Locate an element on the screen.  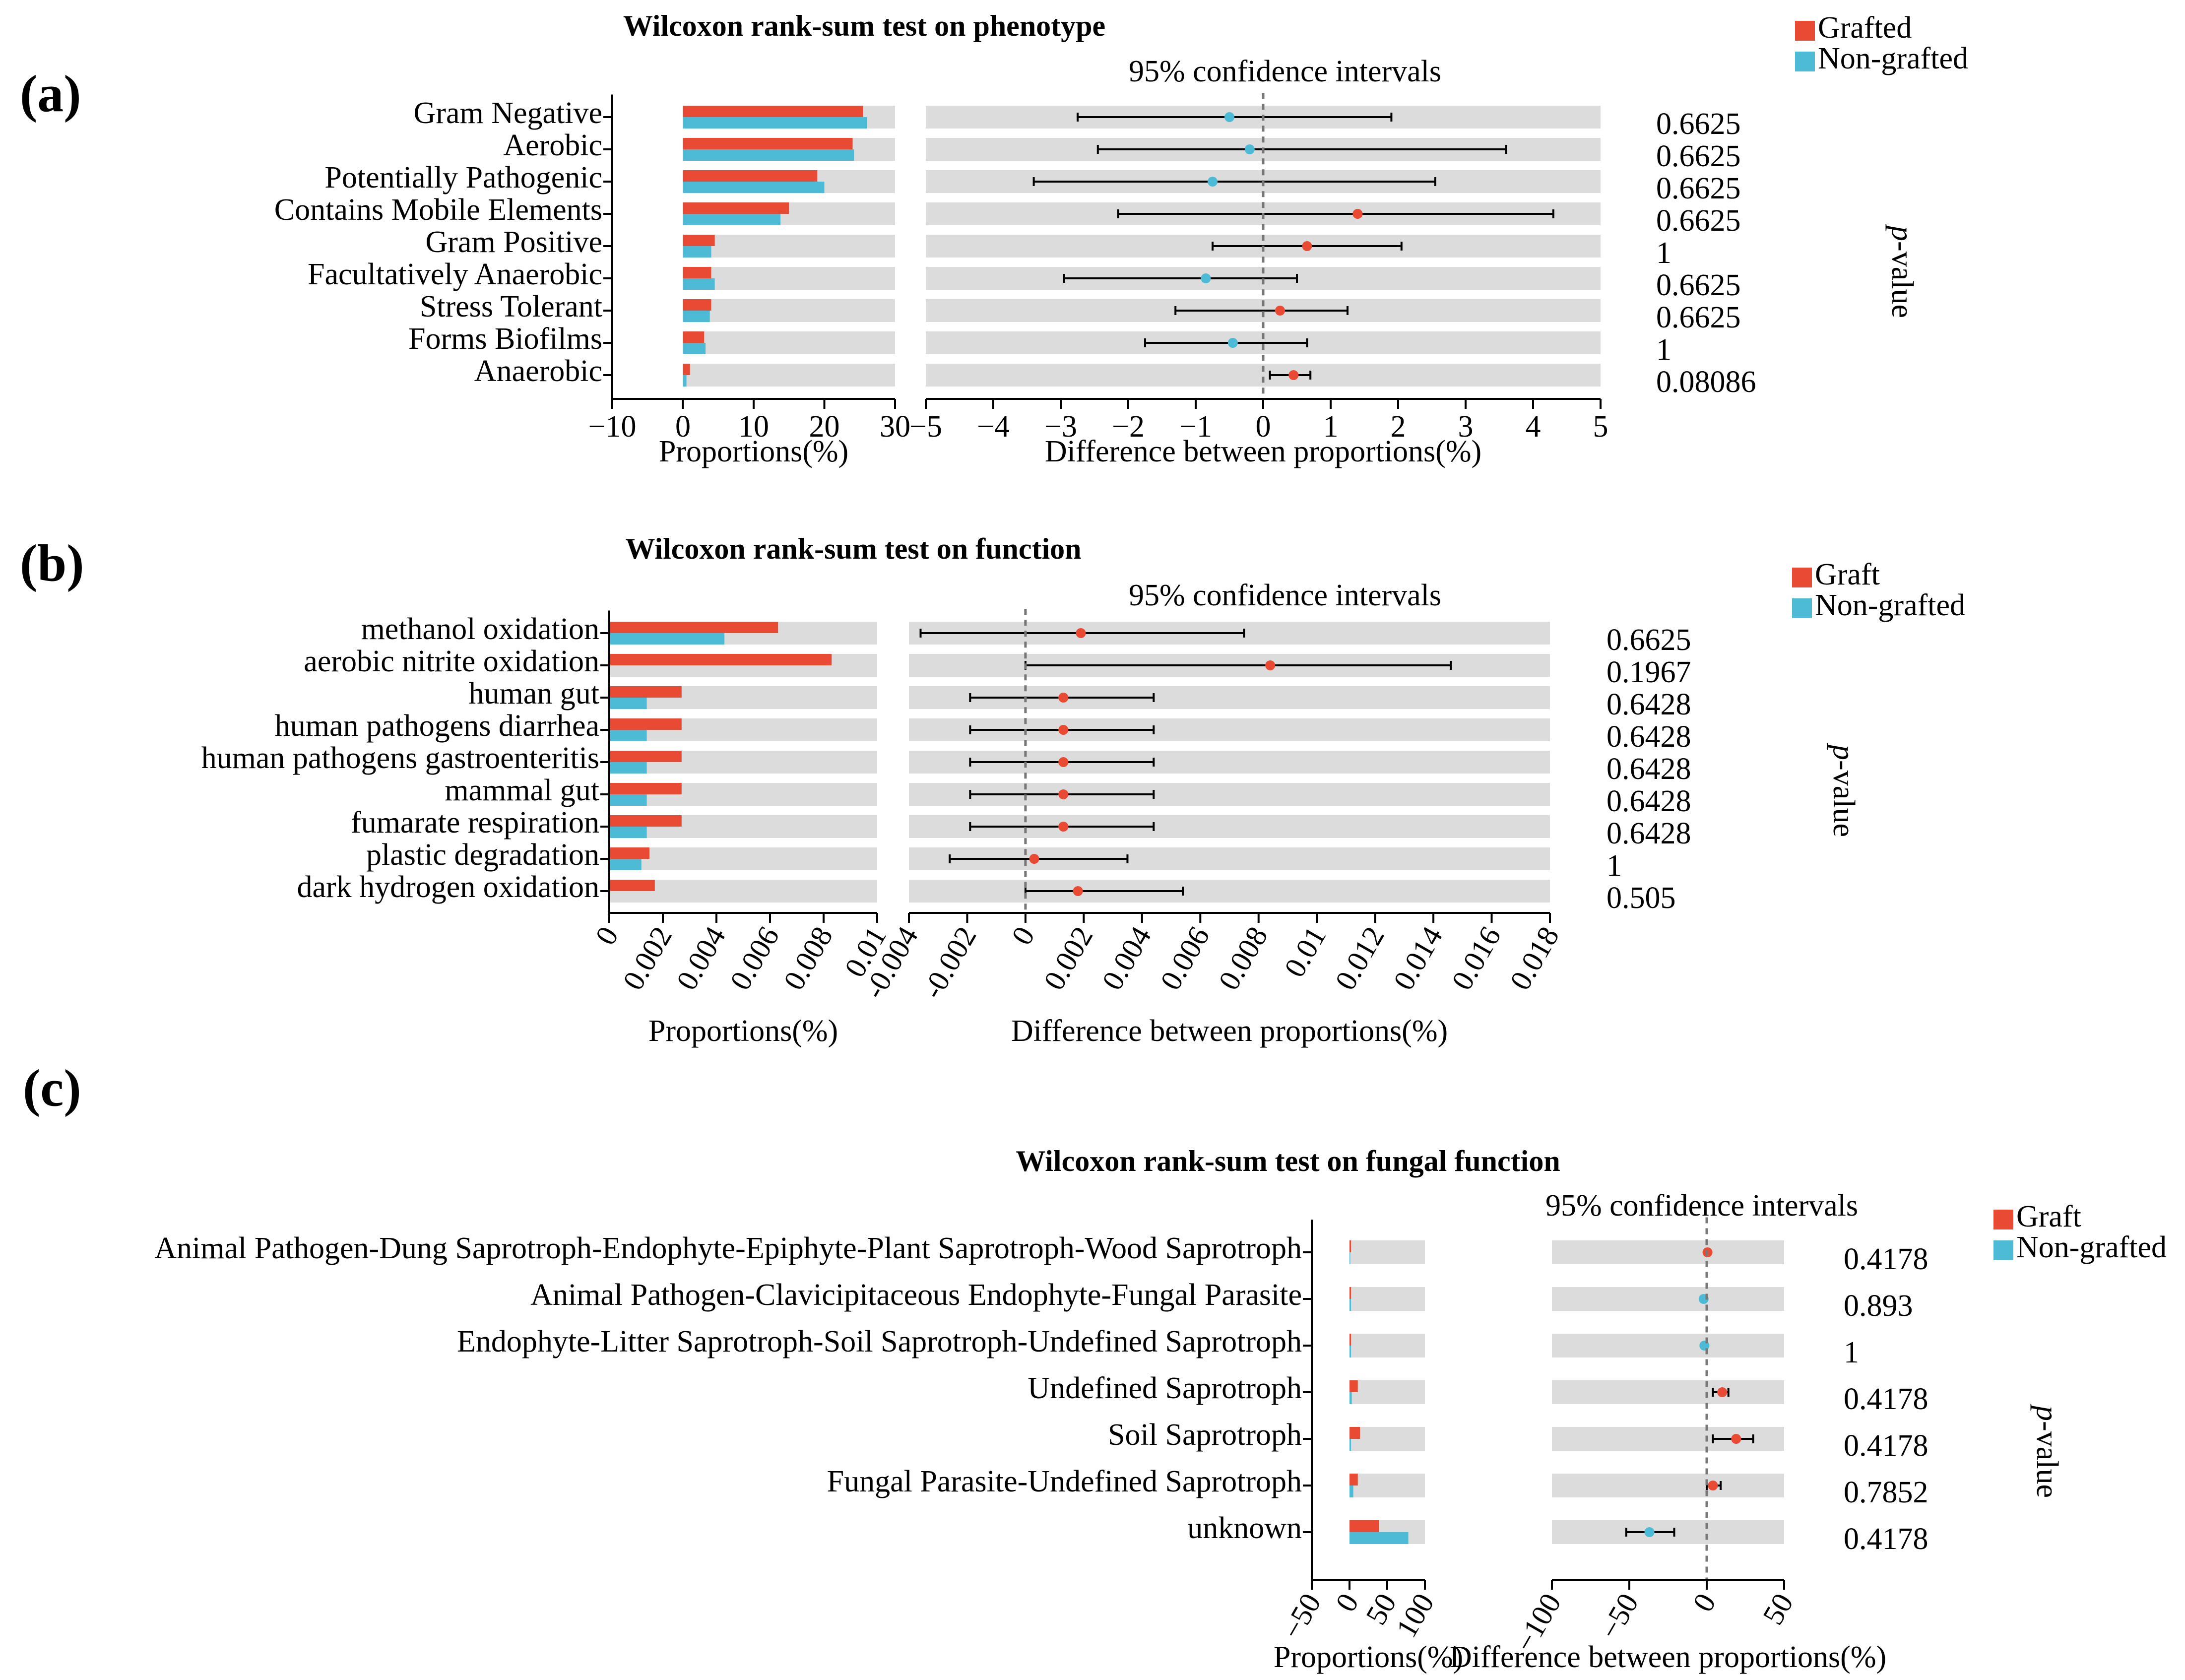
category-label: human gut is located at coordinates (534, 694).